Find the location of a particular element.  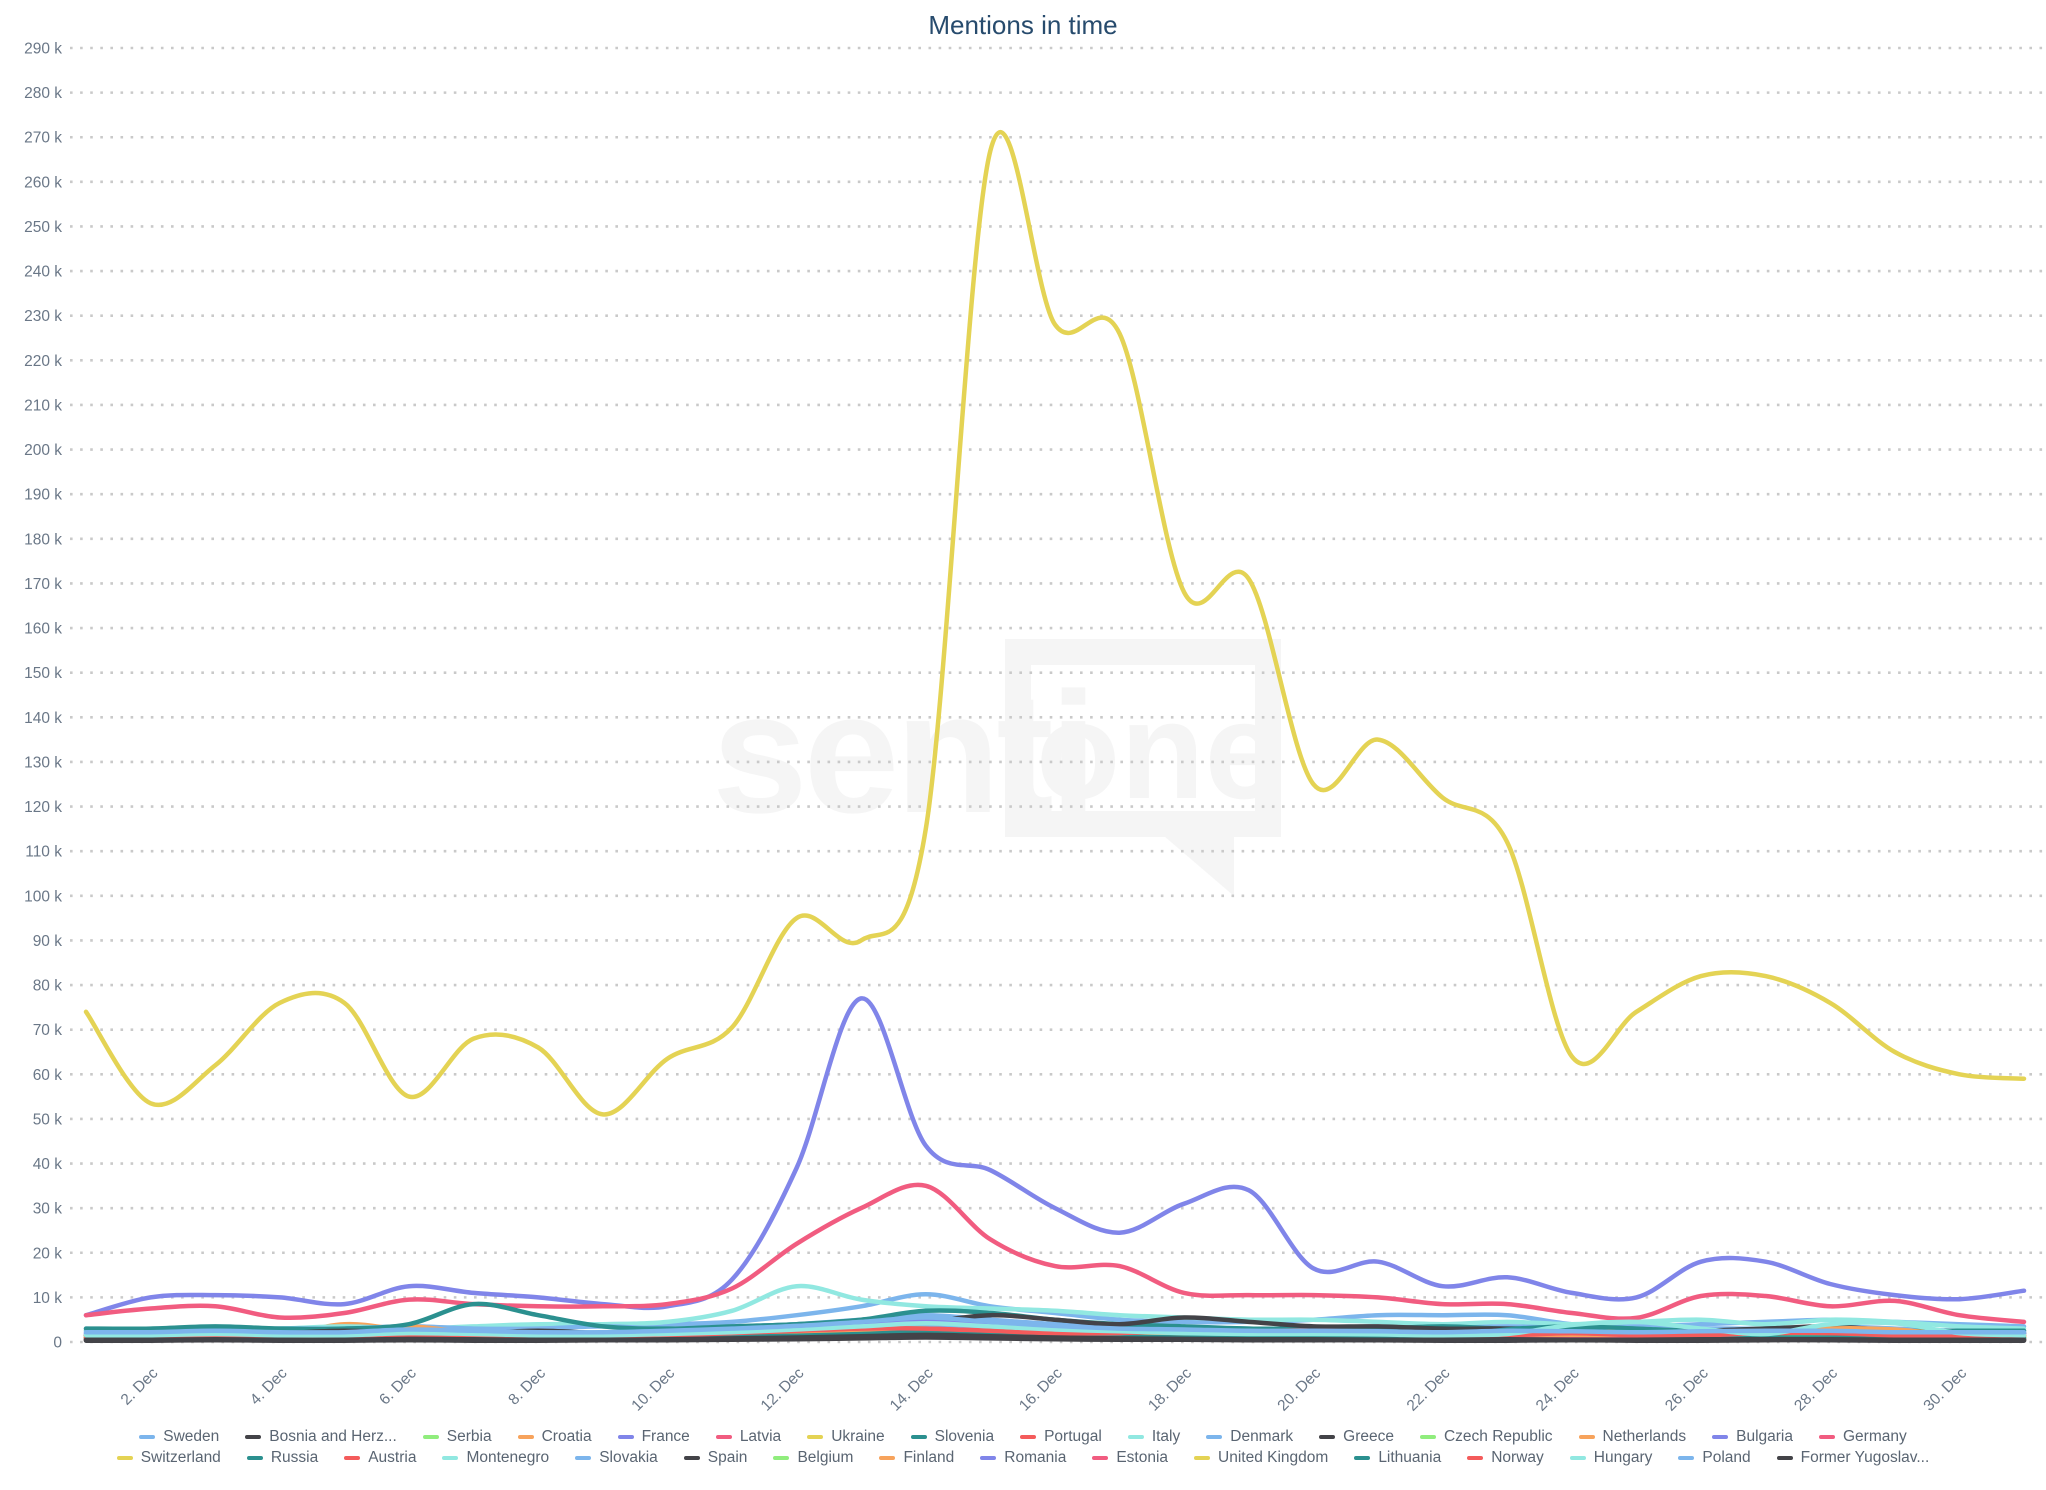

legend-item-label: Germany is located at coordinates (1875, 1436).